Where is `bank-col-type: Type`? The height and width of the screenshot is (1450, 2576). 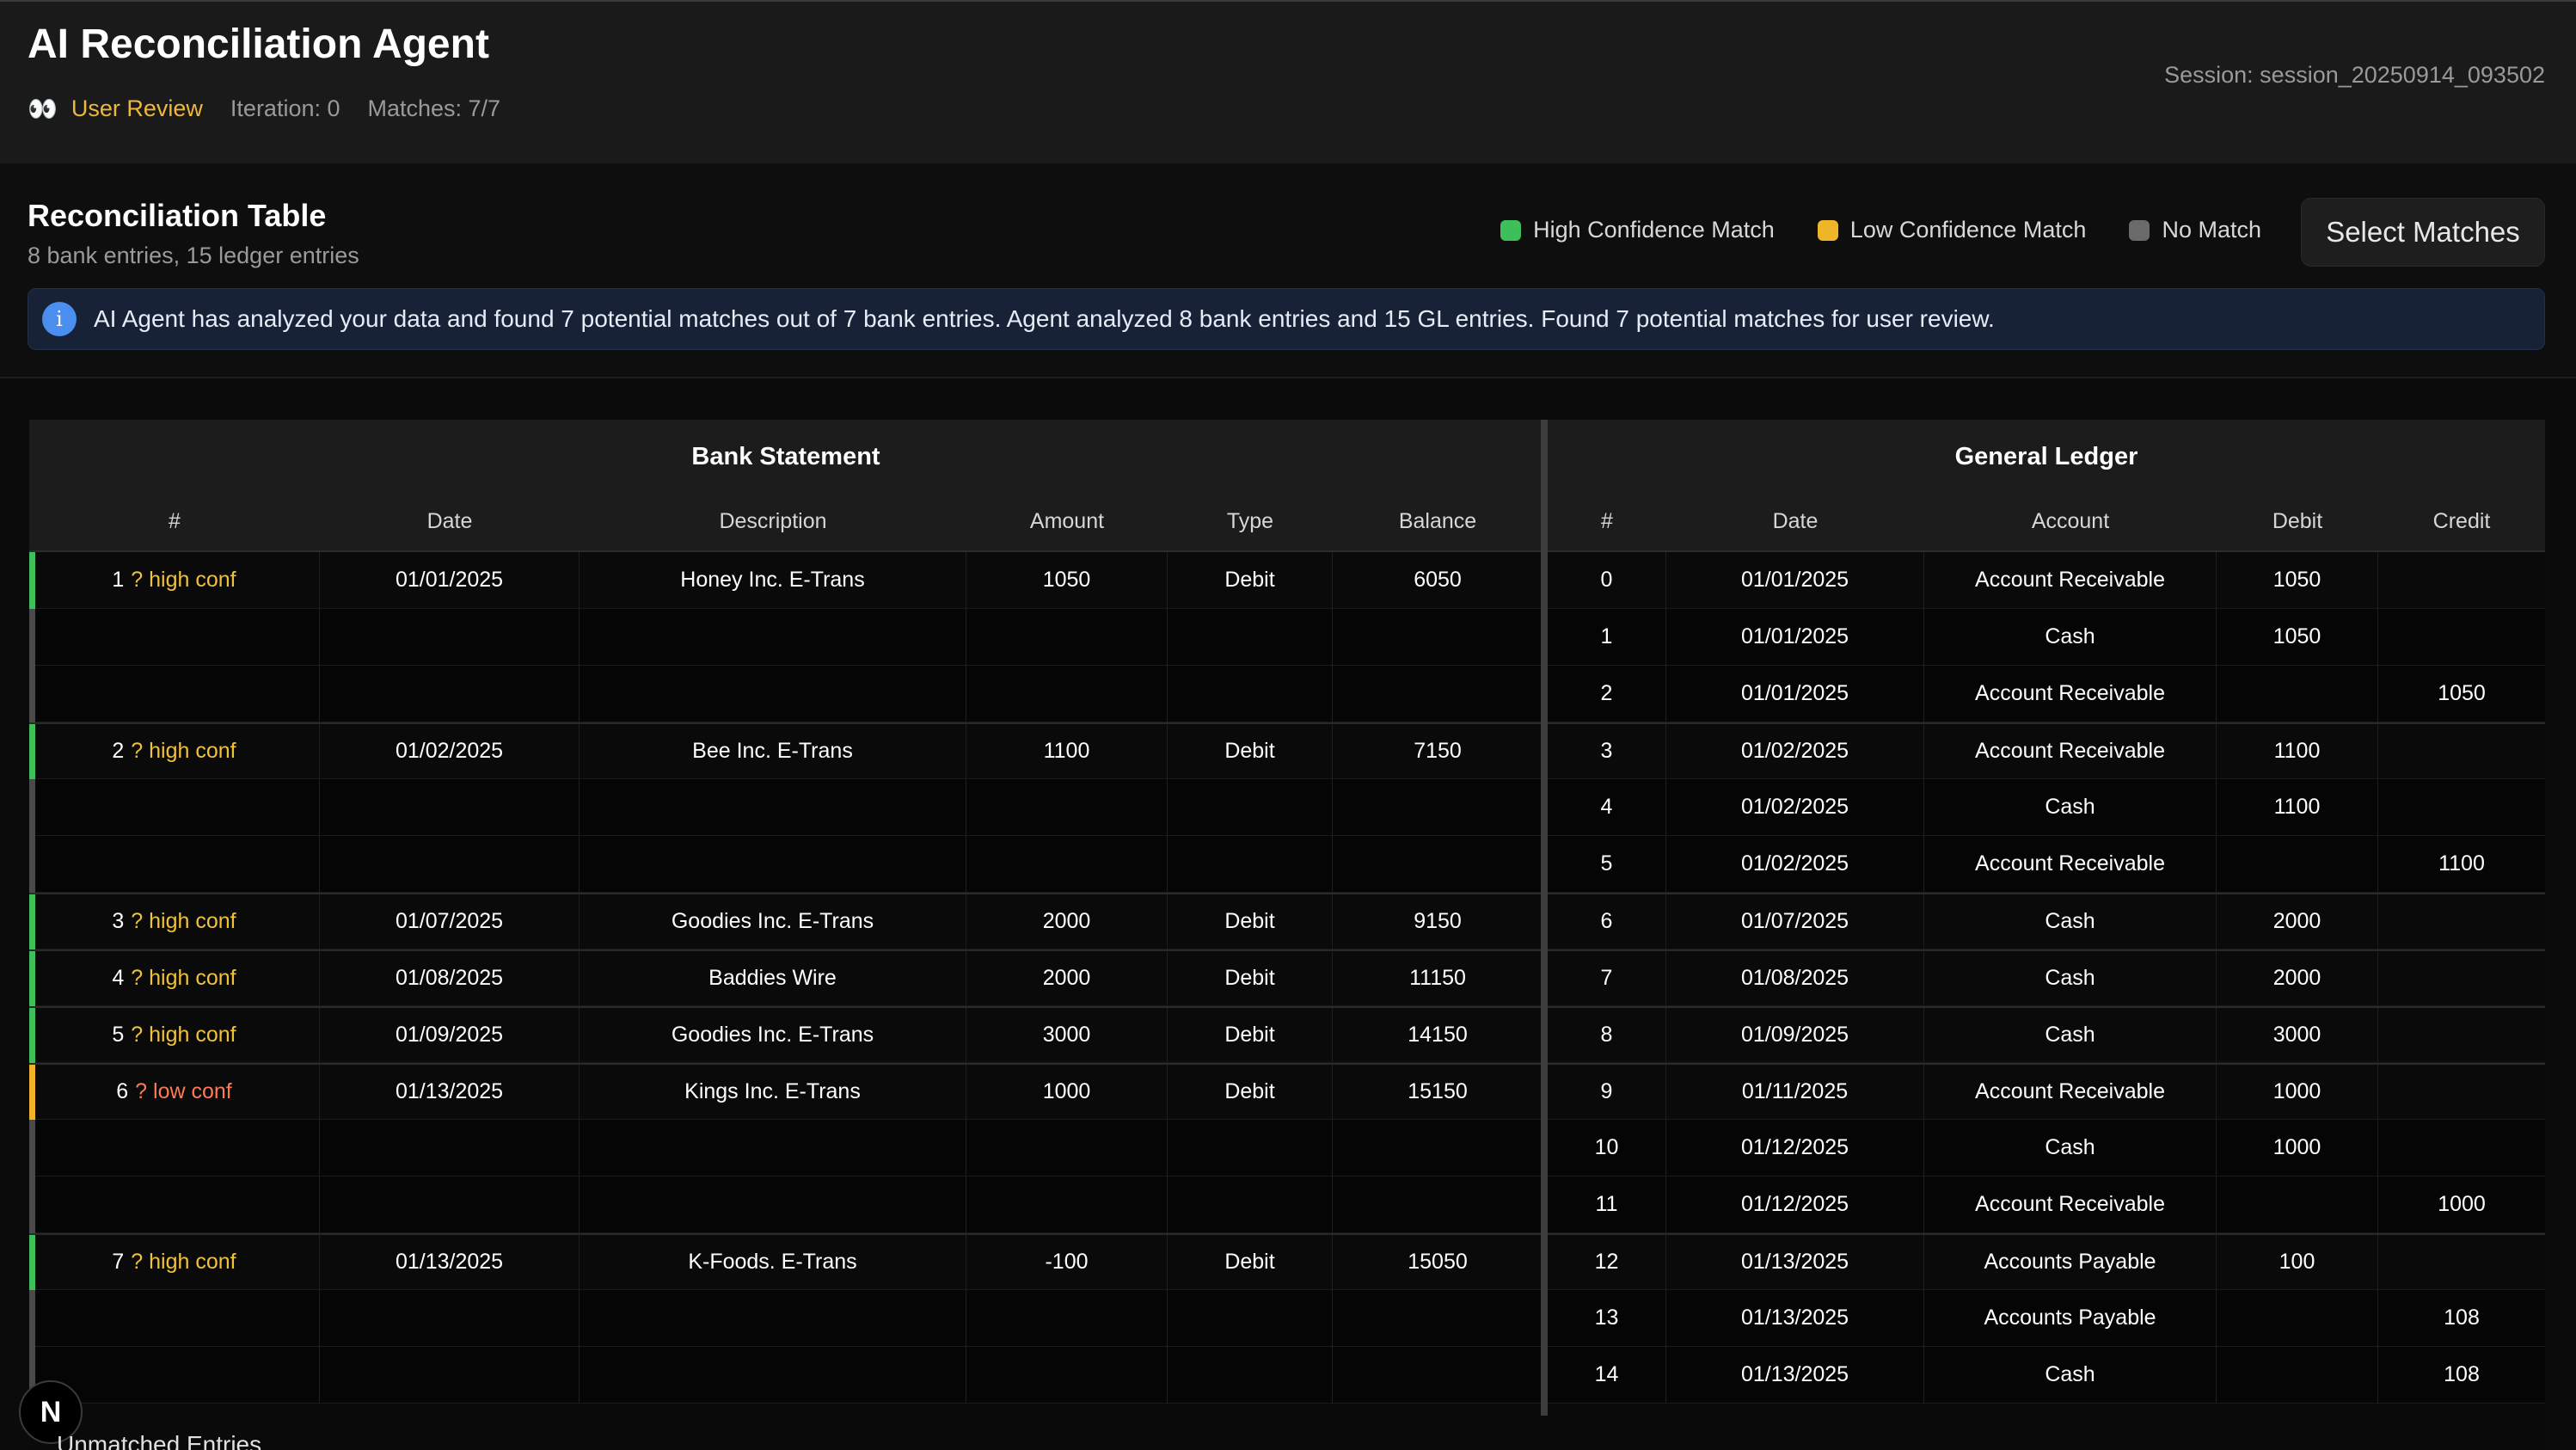
bank-col-type: Type is located at coordinates (1250, 522).